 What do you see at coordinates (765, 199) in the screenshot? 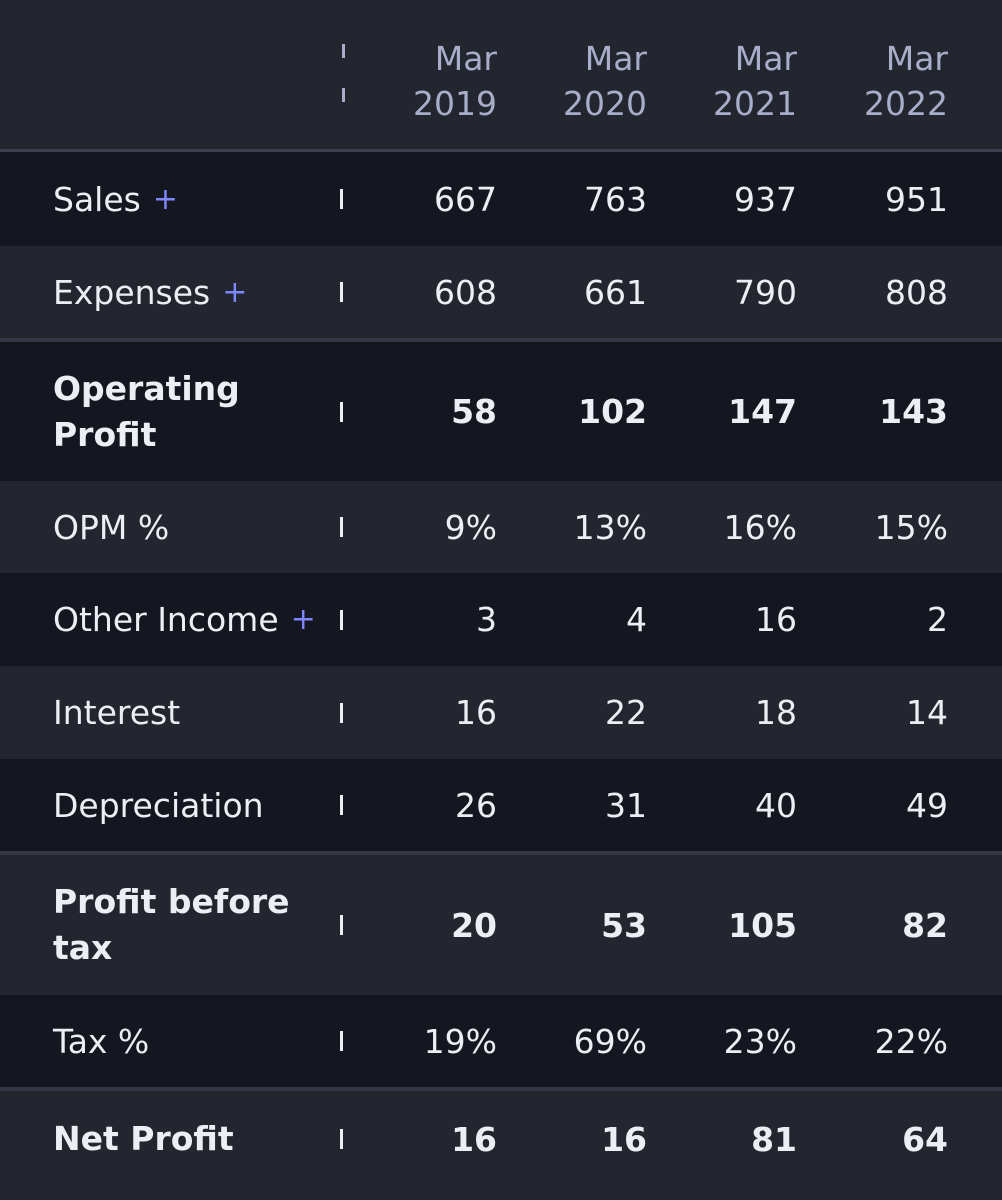
I see `value-cell: 937` at bounding box center [765, 199].